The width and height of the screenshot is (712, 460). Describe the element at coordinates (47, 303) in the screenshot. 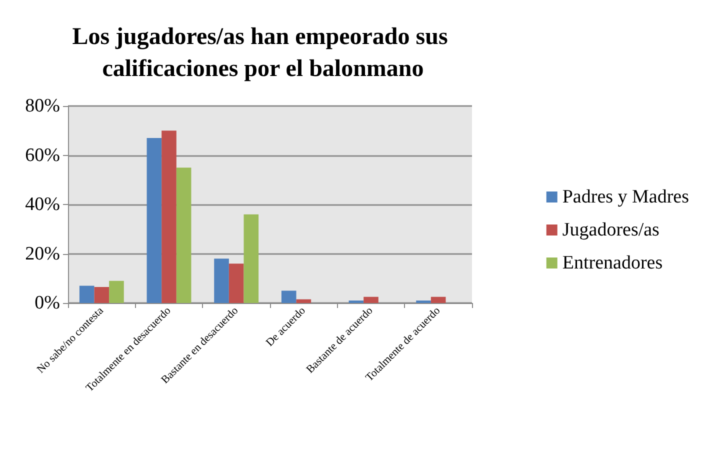

I see `y-tick-label: 0%` at that location.